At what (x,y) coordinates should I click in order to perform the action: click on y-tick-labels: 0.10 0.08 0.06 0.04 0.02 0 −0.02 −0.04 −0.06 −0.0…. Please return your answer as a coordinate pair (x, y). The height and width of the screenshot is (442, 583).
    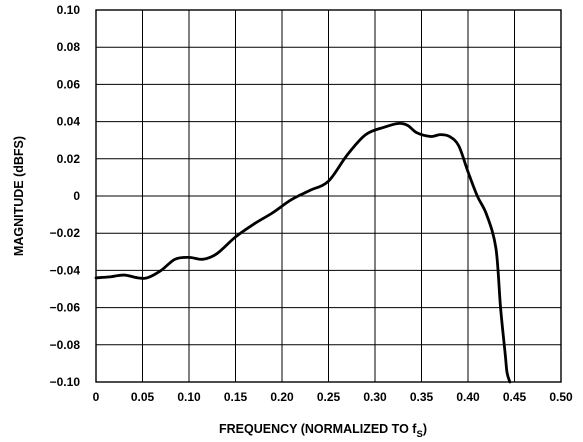
    Looking at the image, I should click on (65, 196).